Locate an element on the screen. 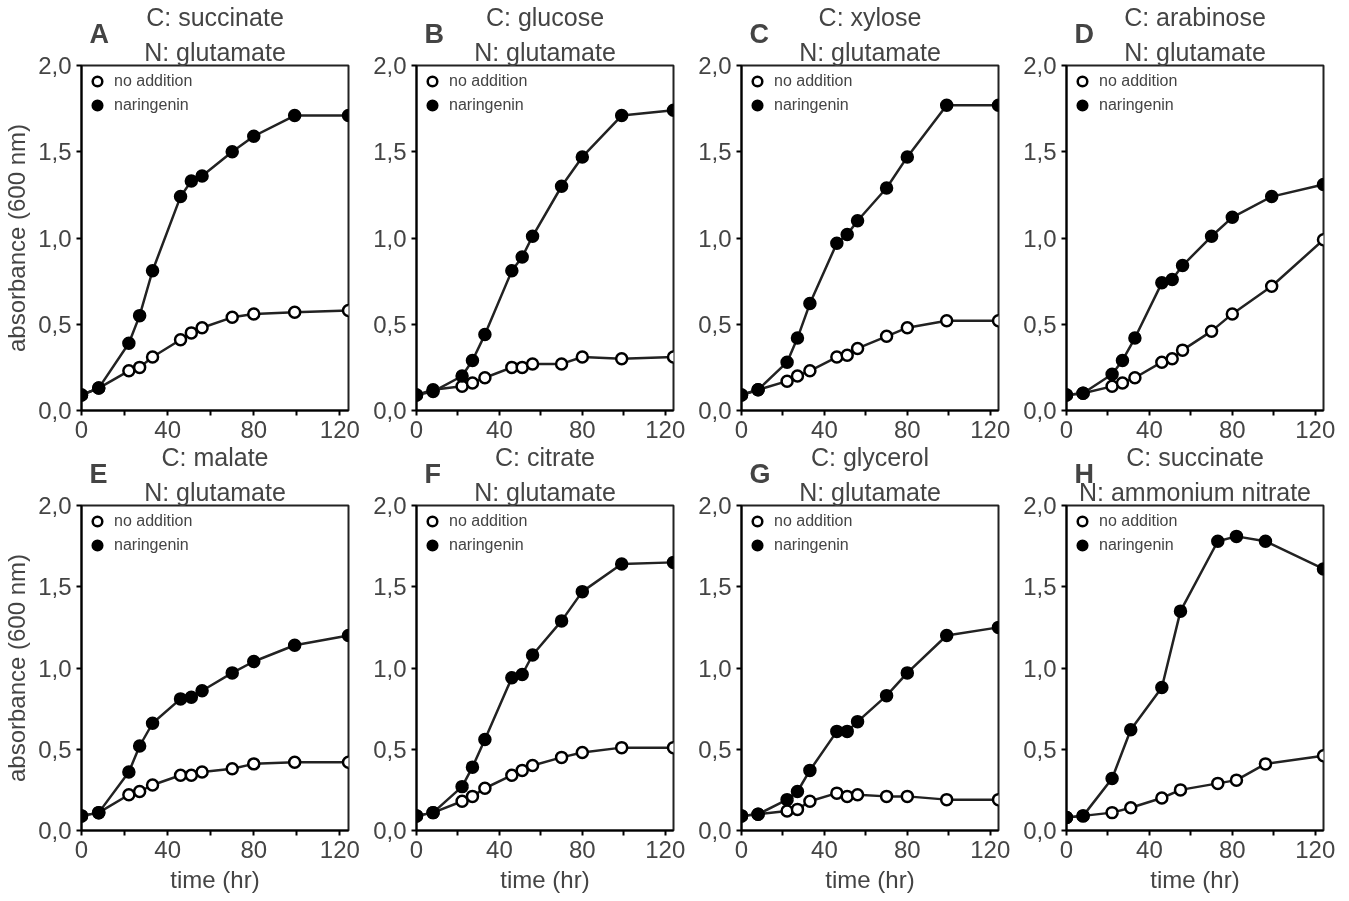  text: A is located at coordinates (99, 34).